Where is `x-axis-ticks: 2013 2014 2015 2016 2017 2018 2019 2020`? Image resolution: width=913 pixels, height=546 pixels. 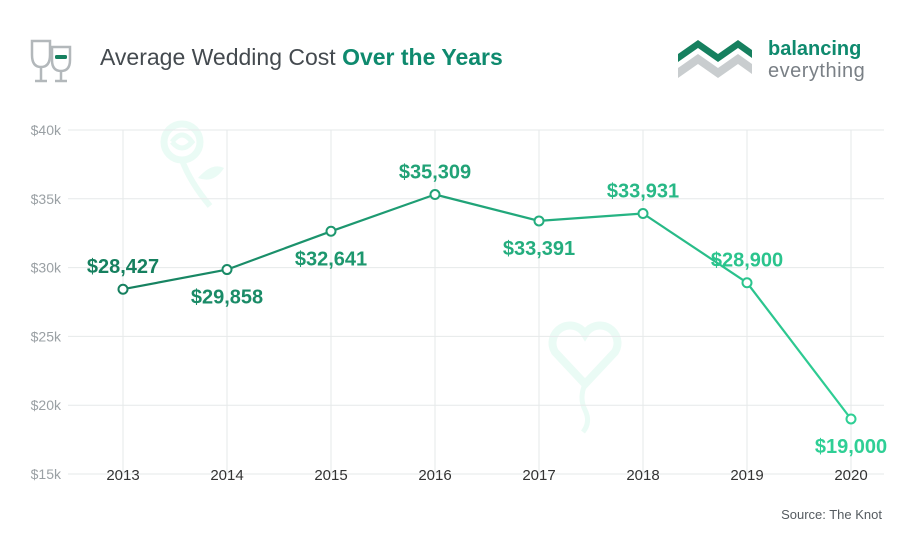
x-axis-ticks: 2013 2014 2015 2016 2017 2018 2019 2020 is located at coordinates (486, 475).